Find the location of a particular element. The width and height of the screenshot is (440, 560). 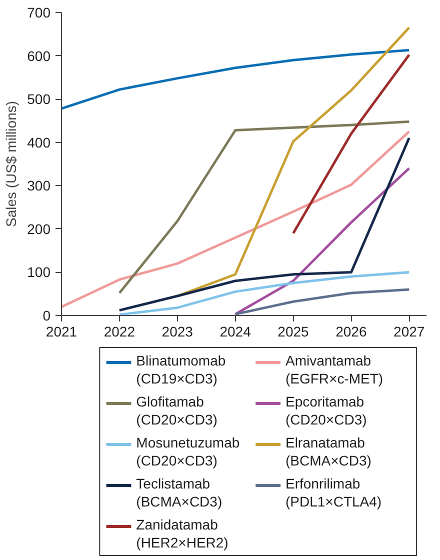

y-tick-label: 600 is located at coordinates (39, 56).